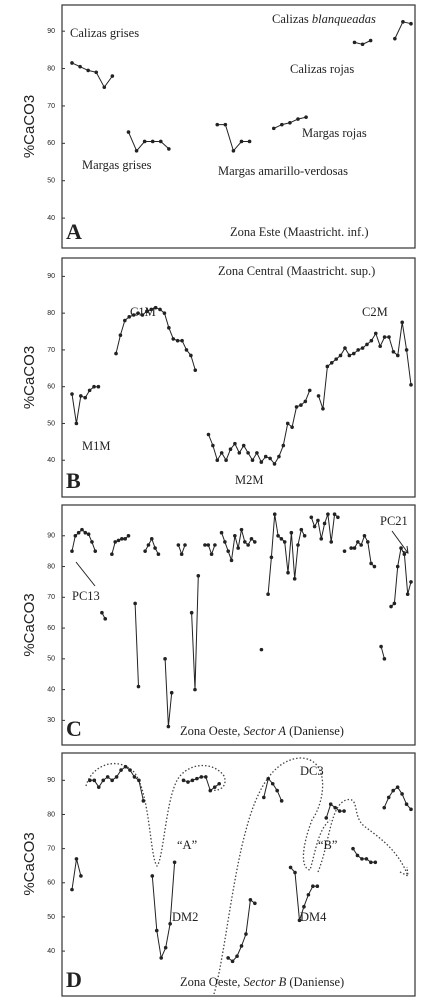  I want to click on y-tick-label: 40, so click(51, 951).